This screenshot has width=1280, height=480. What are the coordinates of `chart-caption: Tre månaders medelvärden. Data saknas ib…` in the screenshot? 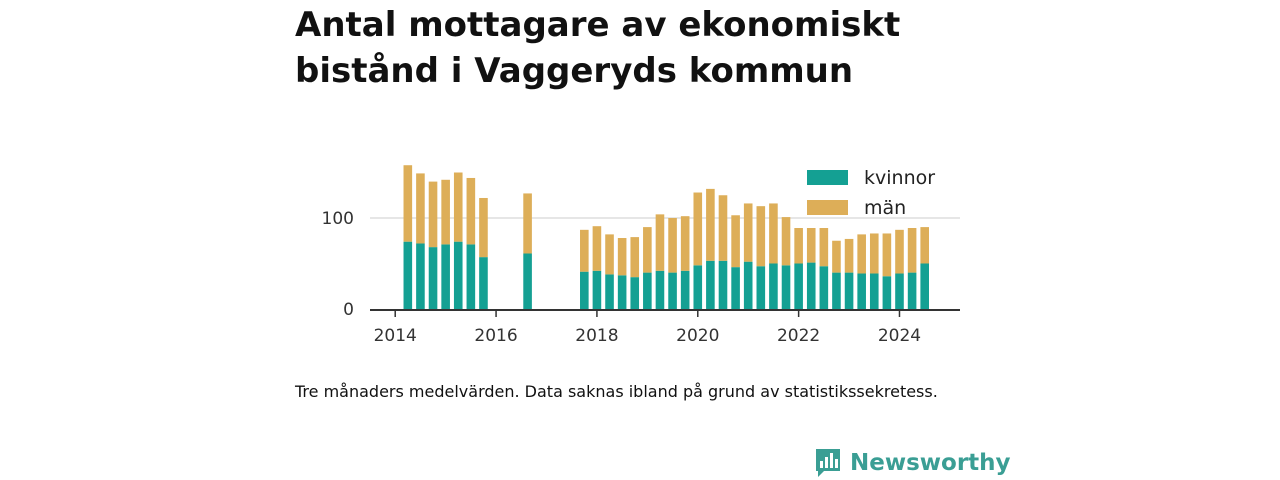 It's located at (616, 391).